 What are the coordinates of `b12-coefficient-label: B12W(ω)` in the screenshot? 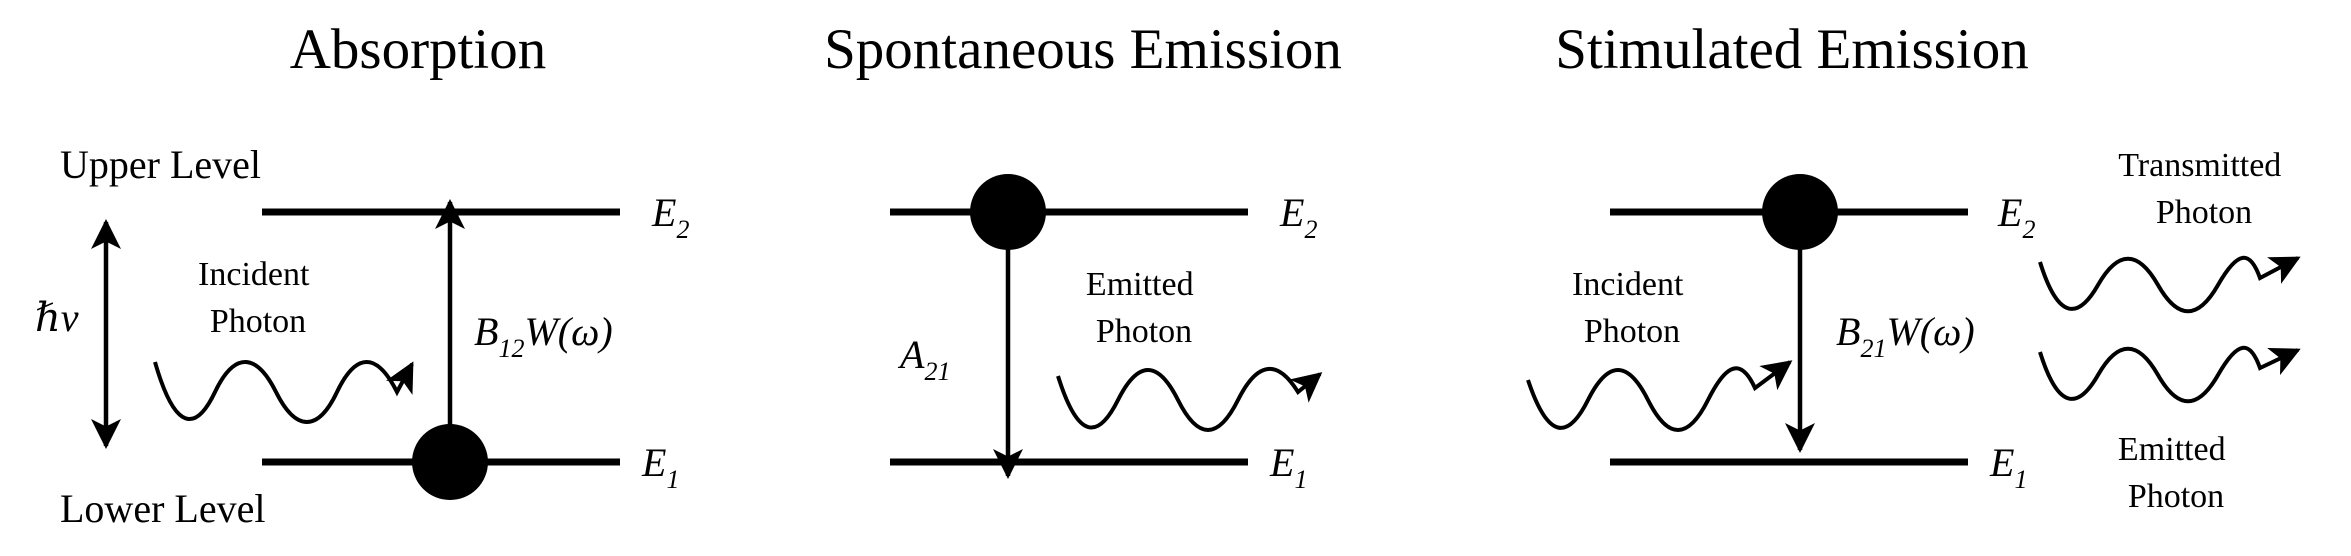 It's located at (543, 336).